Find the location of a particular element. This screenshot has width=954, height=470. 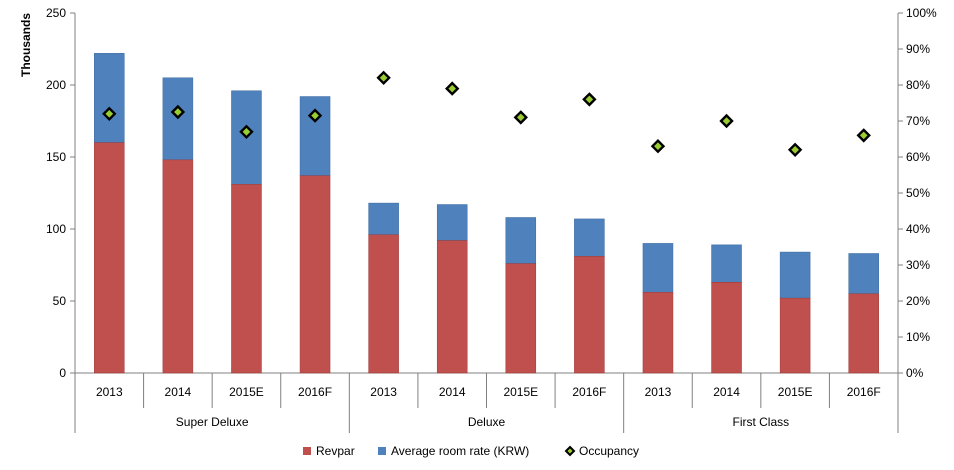

group-label: Super Deluxe is located at coordinates (212, 422).